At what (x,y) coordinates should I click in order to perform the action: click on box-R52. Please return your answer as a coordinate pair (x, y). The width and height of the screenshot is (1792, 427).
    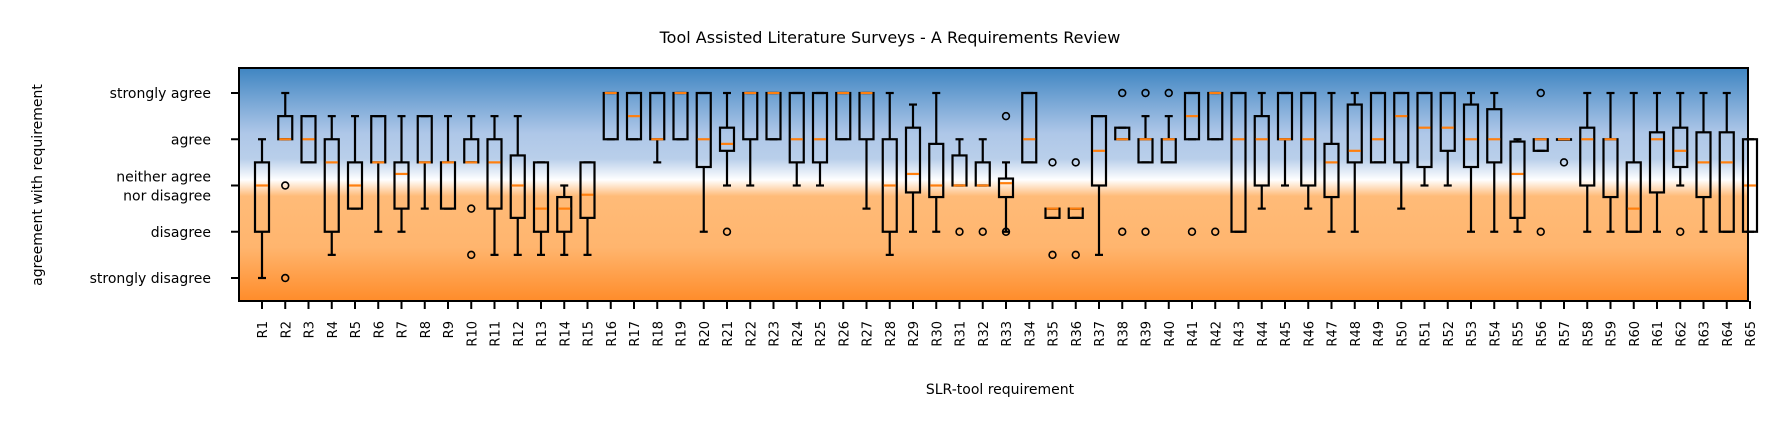
    Looking at the image, I should click on (1447, 139).